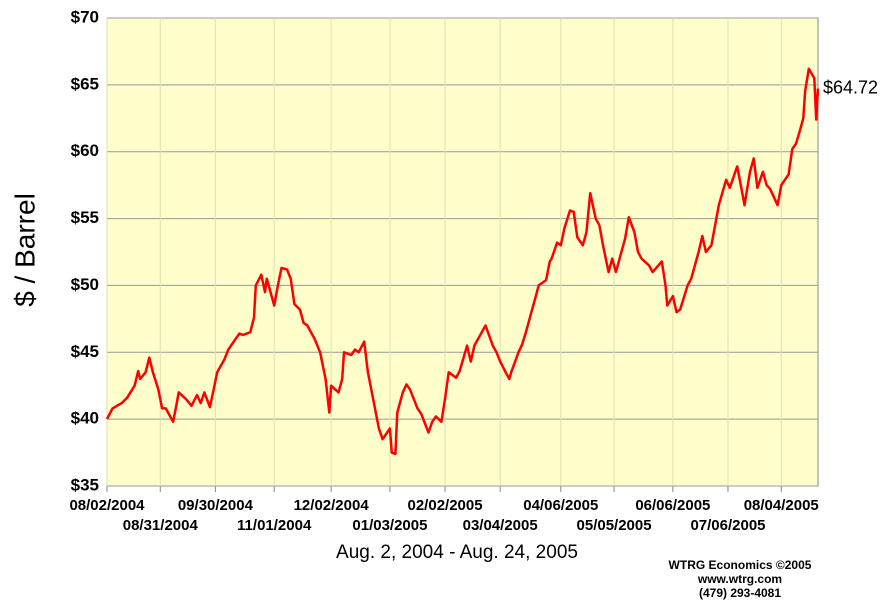  I want to click on y-tick-label: $35, so click(85, 484).